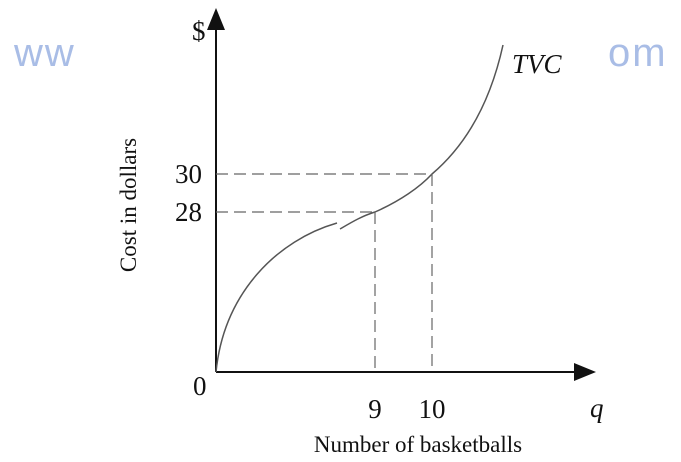  What do you see at coordinates (216, 19) in the screenshot?
I see `y-arrow` at bounding box center [216, 19].